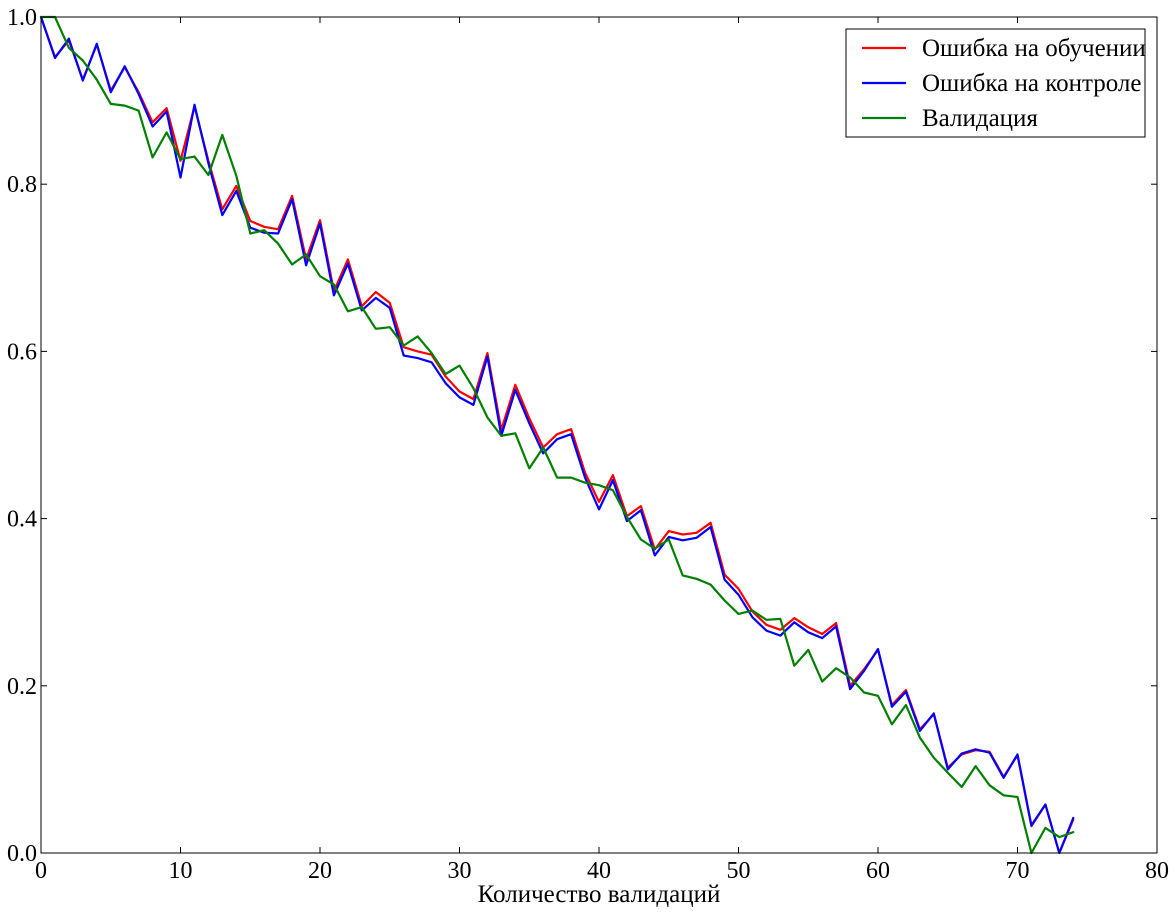 The image size is (1176, 913). Describe the element at coordinates (980, 118) in the screenshot. I see `legend-label-3: Валидация` at that location.